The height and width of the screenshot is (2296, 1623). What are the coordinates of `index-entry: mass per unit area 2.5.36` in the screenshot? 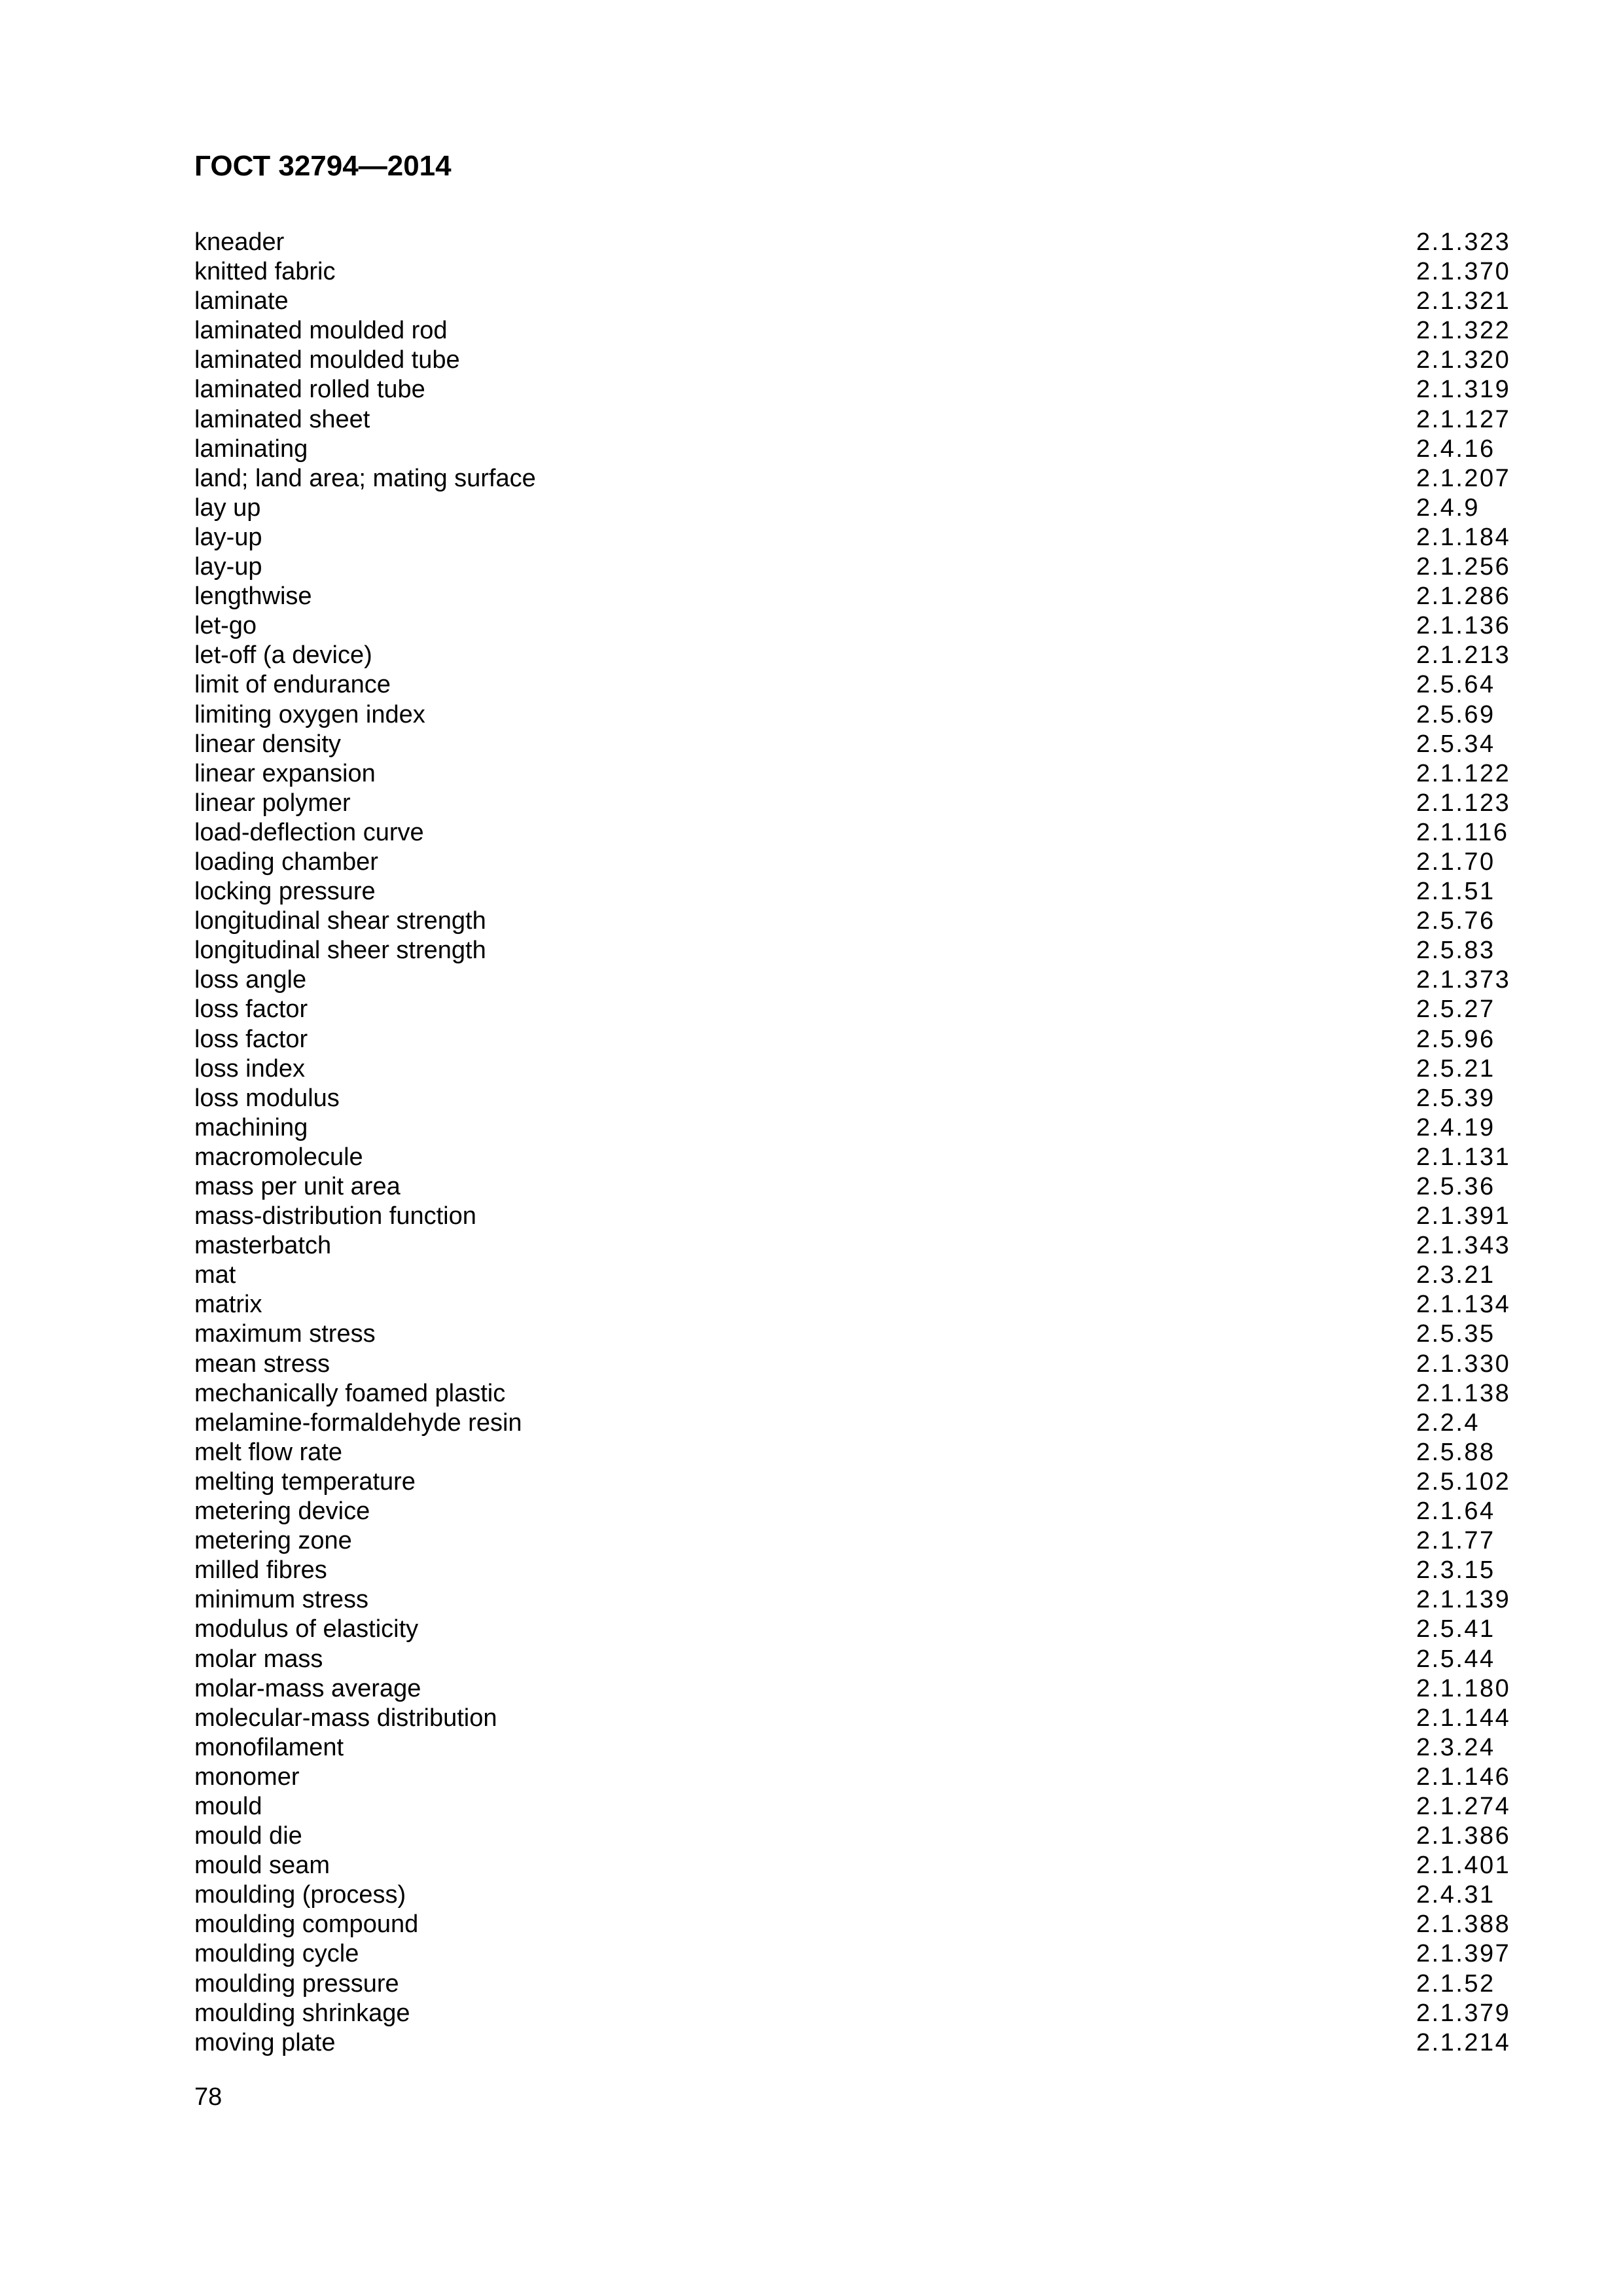 It's located at (849, 1187).